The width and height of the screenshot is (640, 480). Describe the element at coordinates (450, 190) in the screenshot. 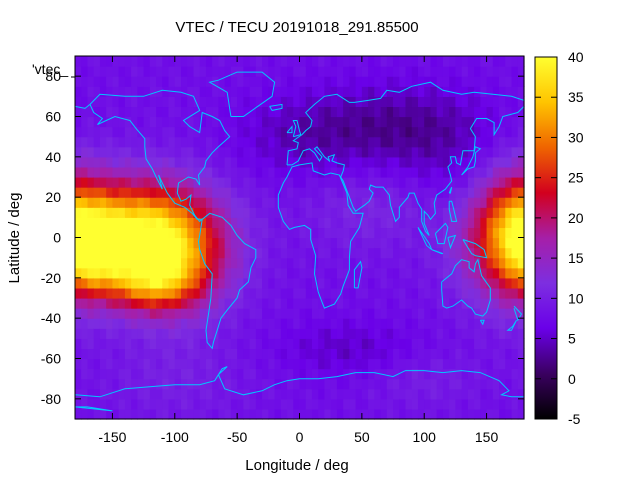

I see `coastline-segment` at that location.